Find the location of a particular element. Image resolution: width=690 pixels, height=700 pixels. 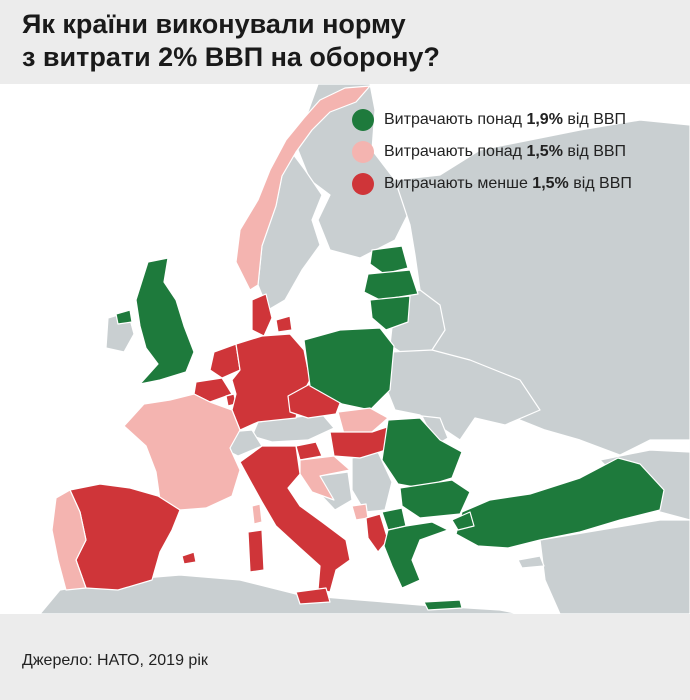

country-spain is located at coordinates (125, 537).